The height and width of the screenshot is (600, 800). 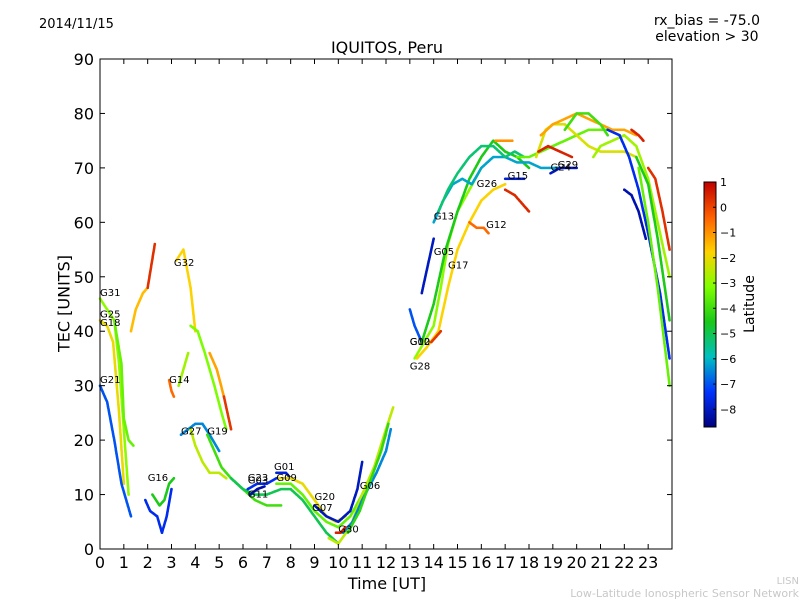 I want to click on y-axis-label: TEC [UNITS], so click(x=64, y=303).